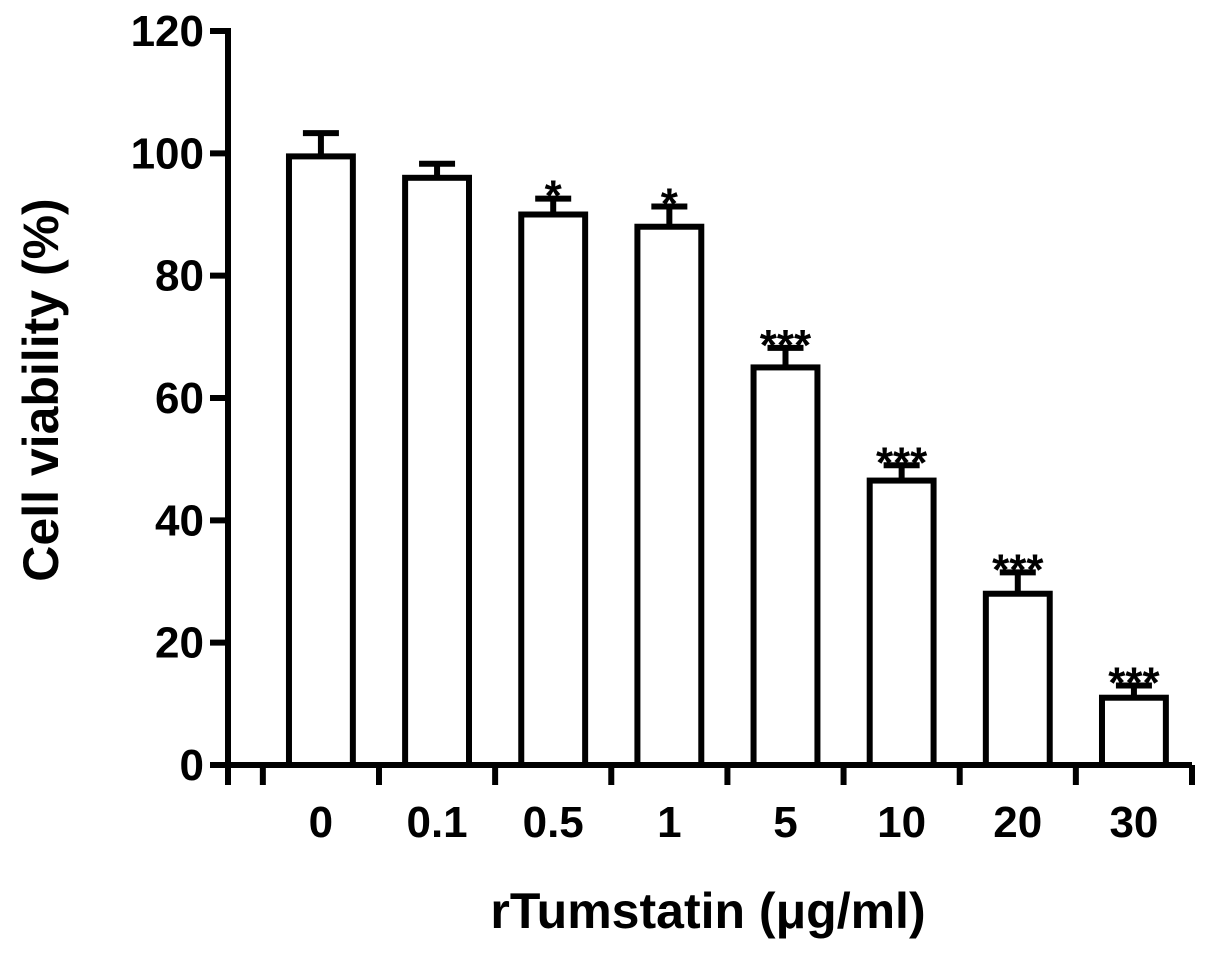 The width and height of the screenshot is (1205, 953). What do you see at coordinates (1017, 822) in the screenshot?
I see `x-tick-label: 20` at bounding box center [1017, 822].